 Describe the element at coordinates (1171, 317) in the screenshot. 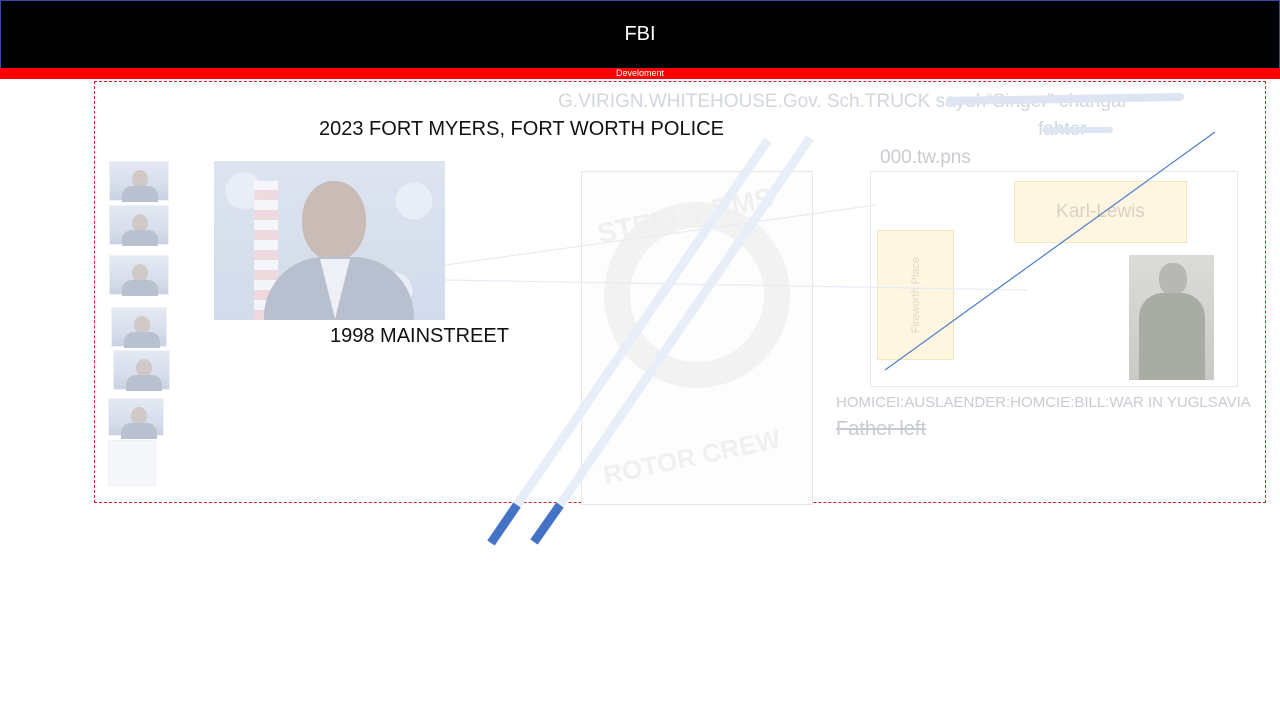

I see `soldier-photo` at that location.